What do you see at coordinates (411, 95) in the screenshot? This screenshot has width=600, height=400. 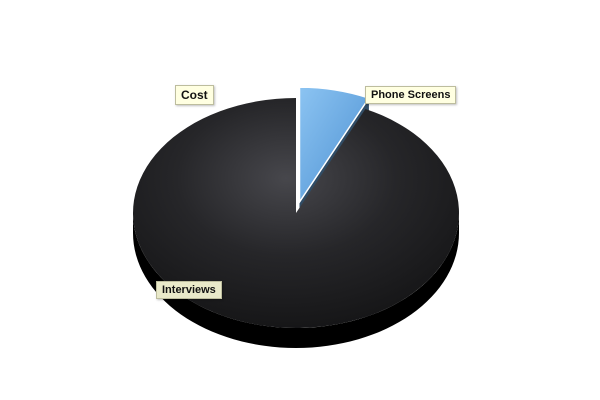 I see `slice-label-phone-screens: Phone Screens` at bounding box center [411, 95].